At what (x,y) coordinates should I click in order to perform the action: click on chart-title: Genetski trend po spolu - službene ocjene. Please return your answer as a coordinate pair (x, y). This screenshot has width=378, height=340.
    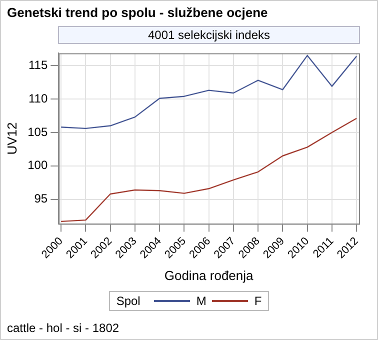
    Looking at the image, I should click on (137, 12).